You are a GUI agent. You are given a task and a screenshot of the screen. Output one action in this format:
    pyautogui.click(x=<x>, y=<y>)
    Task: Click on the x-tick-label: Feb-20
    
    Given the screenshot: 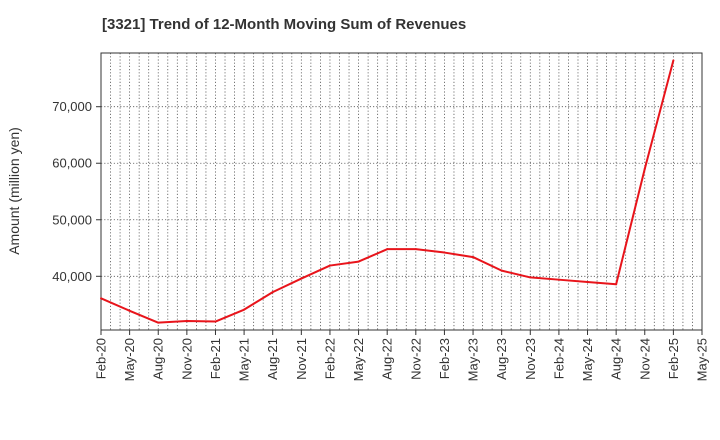 What is the action you would take?
    pyautogui.click(x=101, y=358)
    